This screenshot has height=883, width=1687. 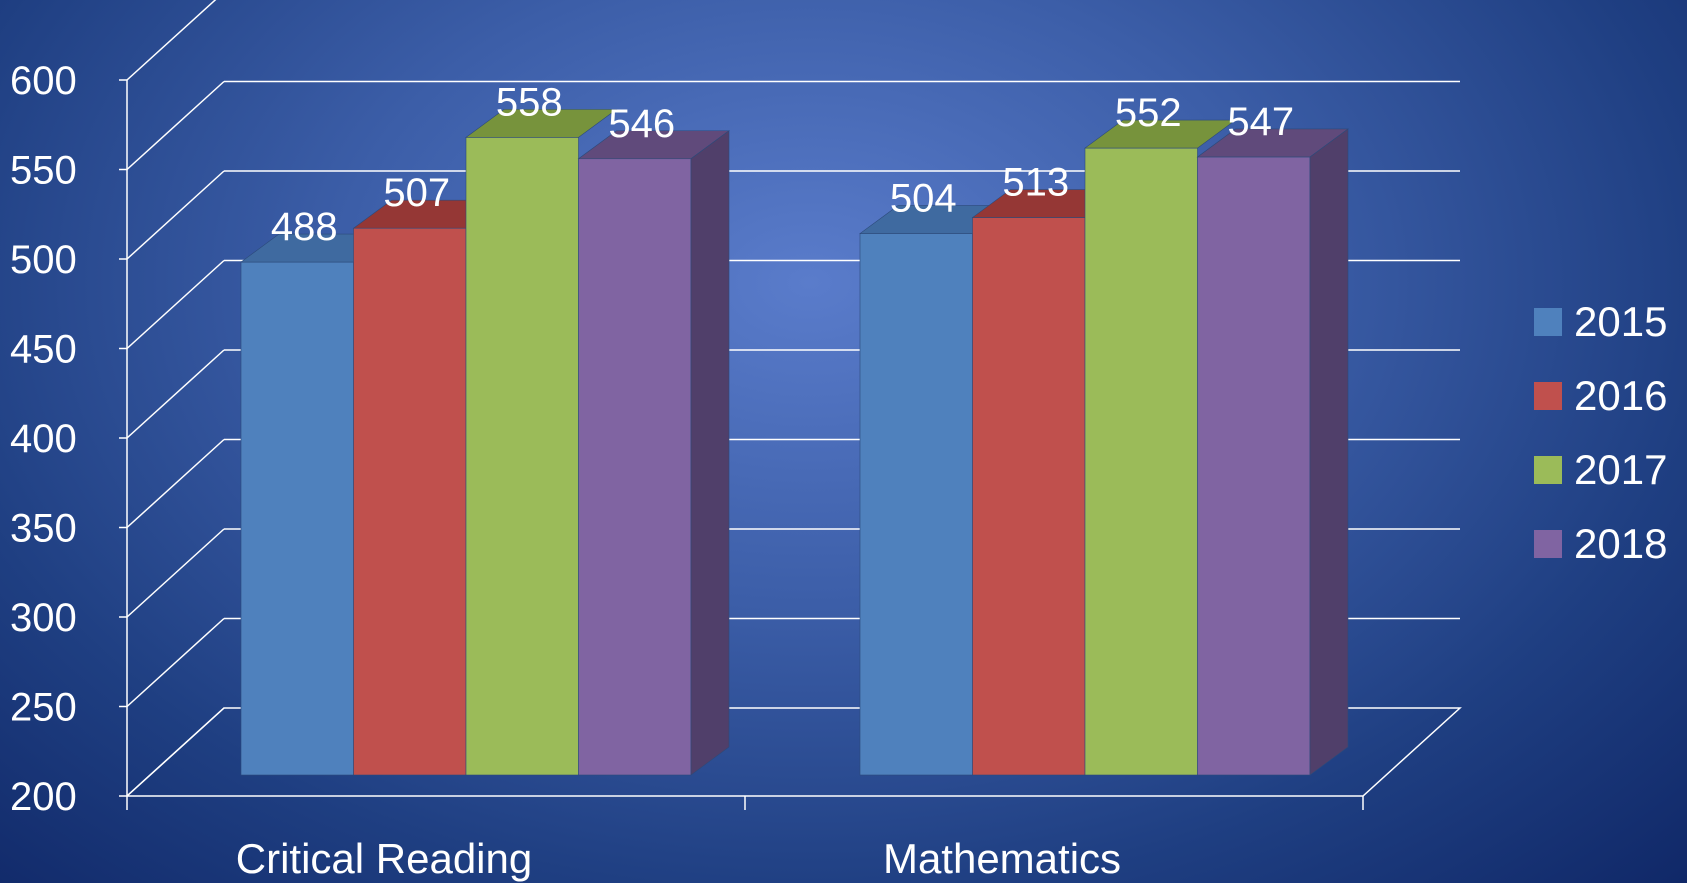 What do you see at coordinates (923, 199) in the screenshot?
I see `data-label: 504` at bounding box center [923, 199].